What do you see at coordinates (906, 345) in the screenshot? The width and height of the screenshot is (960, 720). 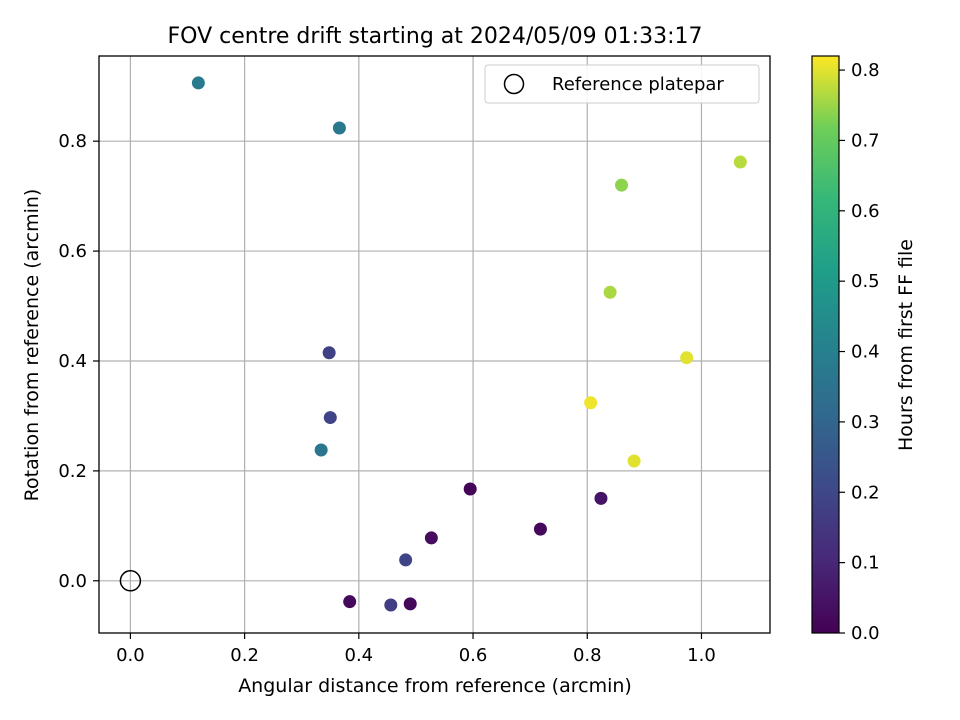 I see `colorbar-label: Hours from first FF file` at bounding box center [906, 345].